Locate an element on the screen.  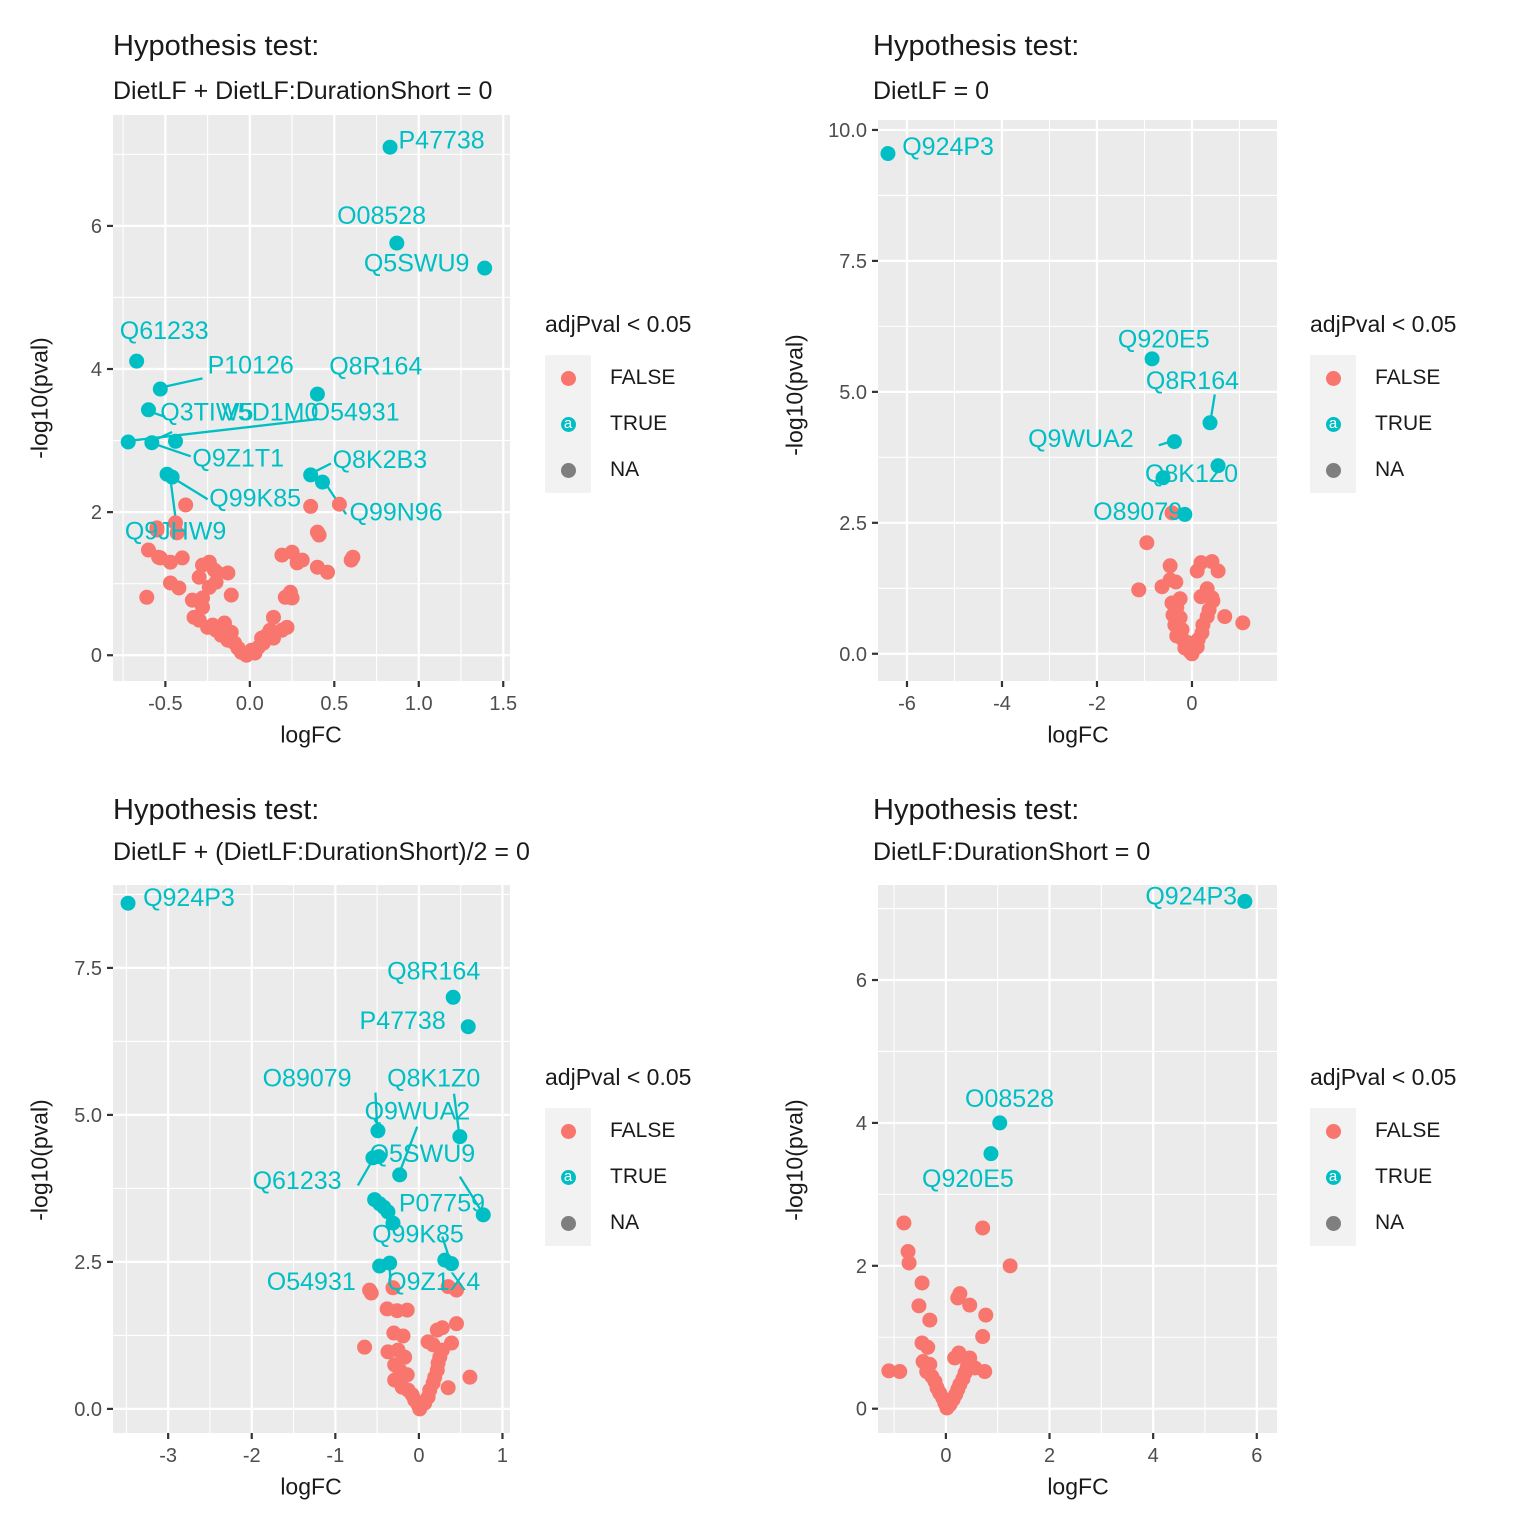
plot4-title: Hypothesis test: is located at coordinates (976, 810).